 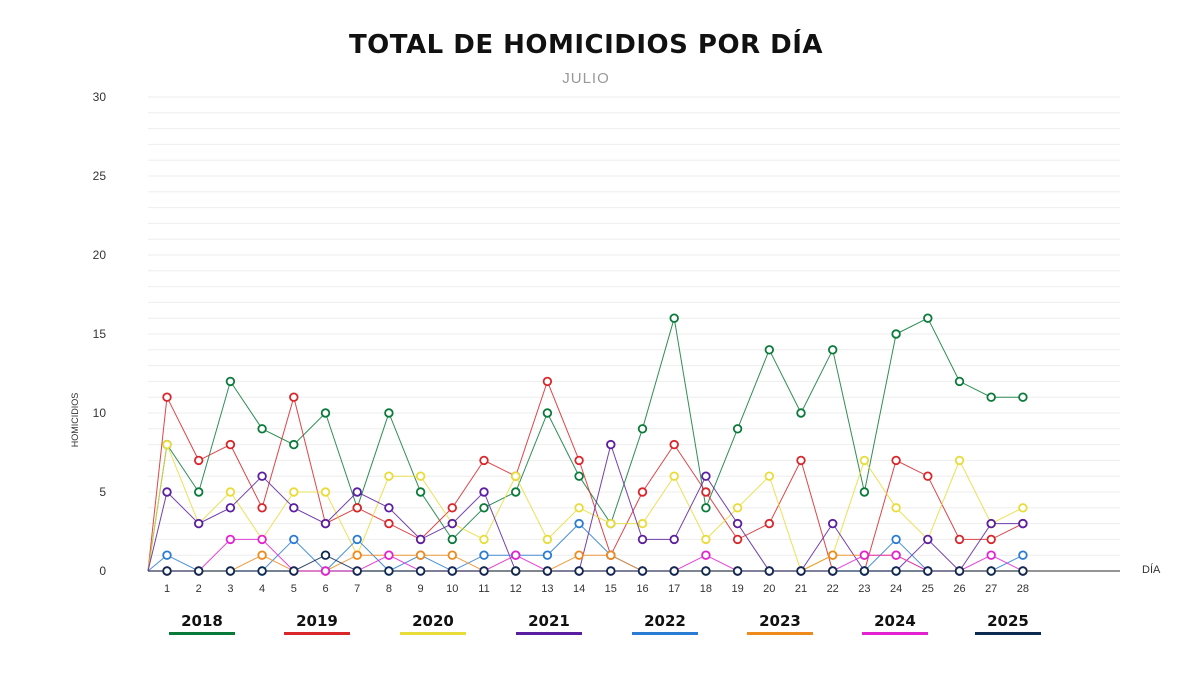 I want to click on x-tick-label: 18, so click(x=706, y=589).